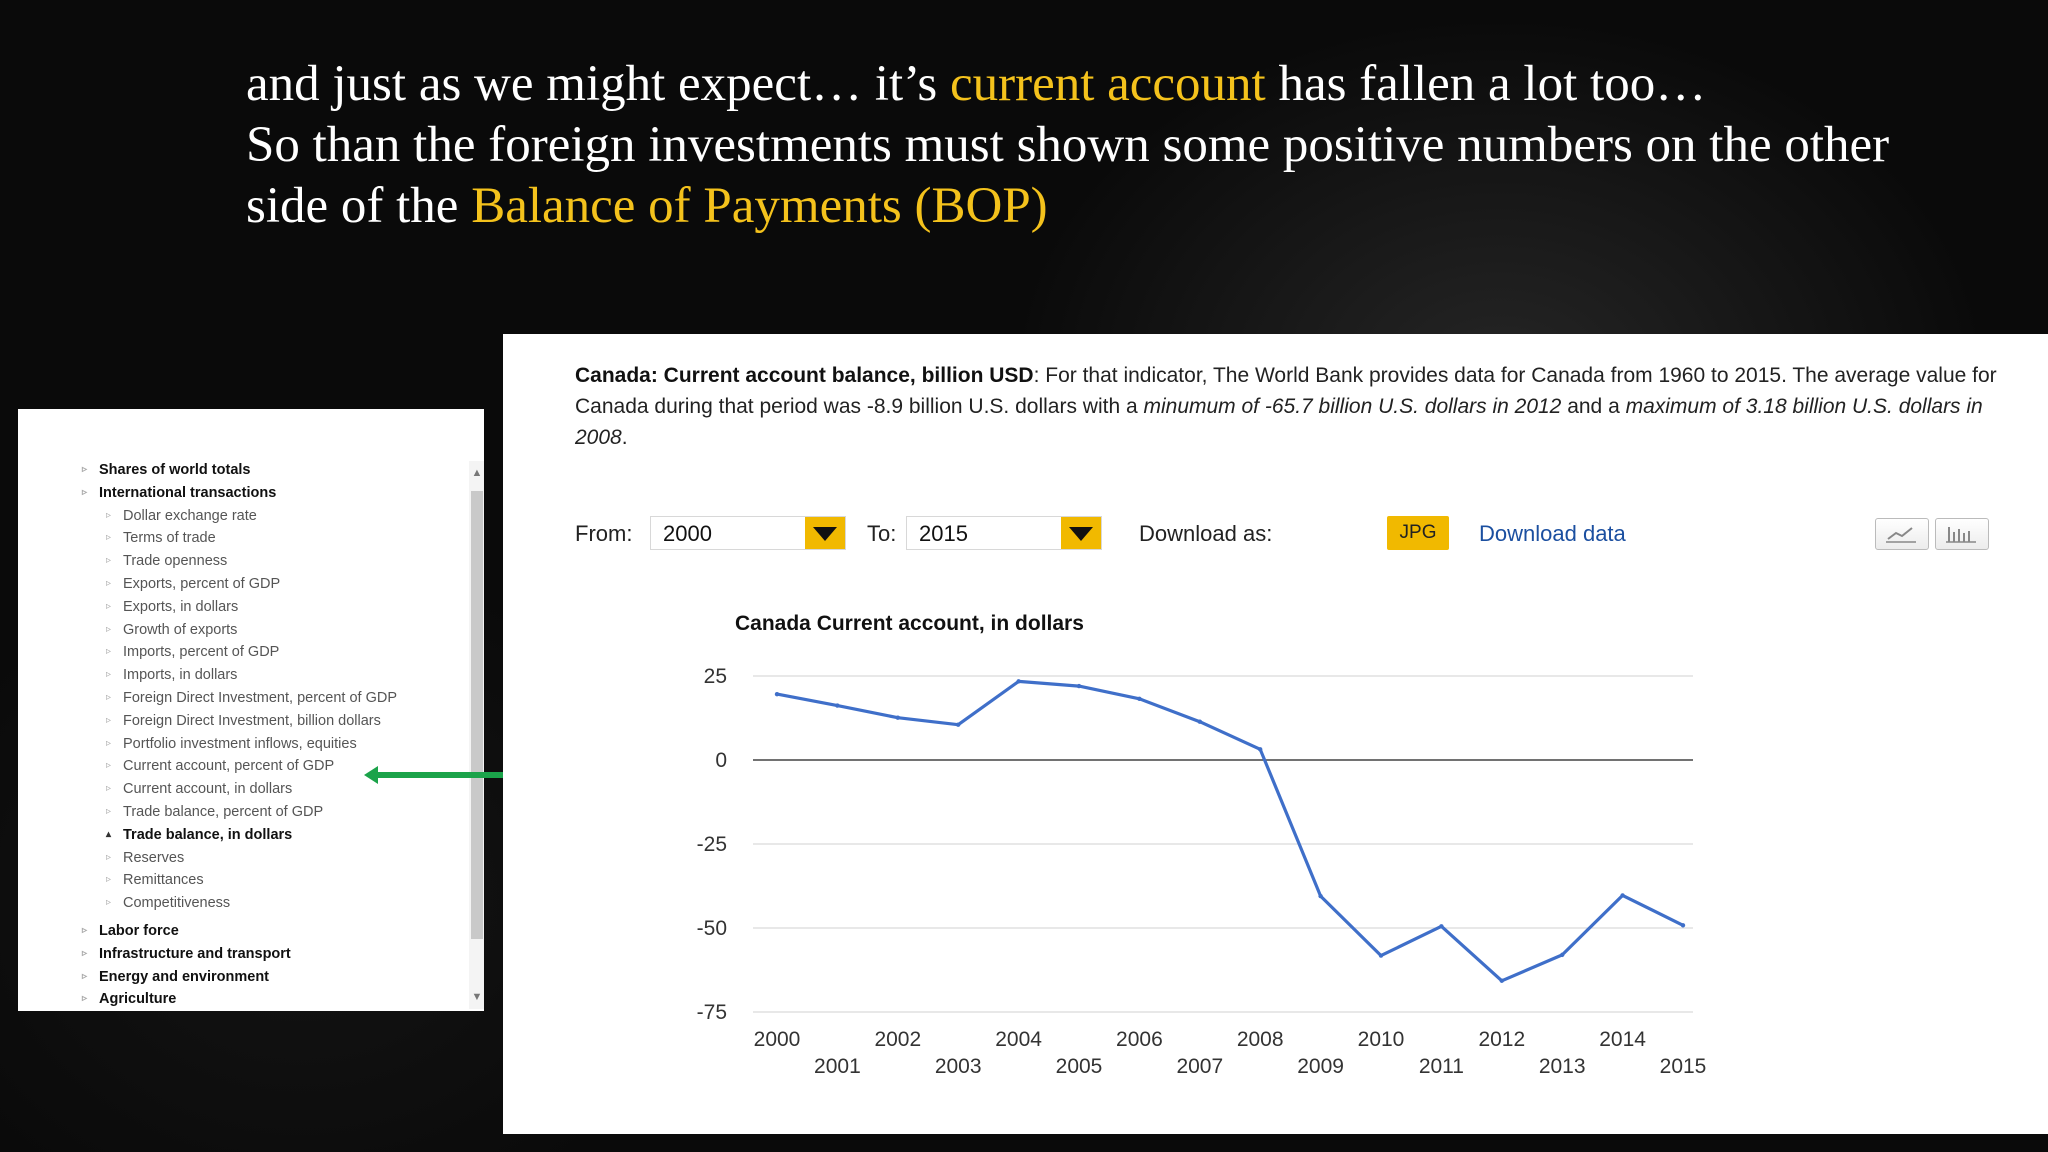  What do you see at coordinates (238, 835) in the screenshot?
I see `sidebar-item: ▴ Trade balance, in dollars` at bounding box center [238, 835].